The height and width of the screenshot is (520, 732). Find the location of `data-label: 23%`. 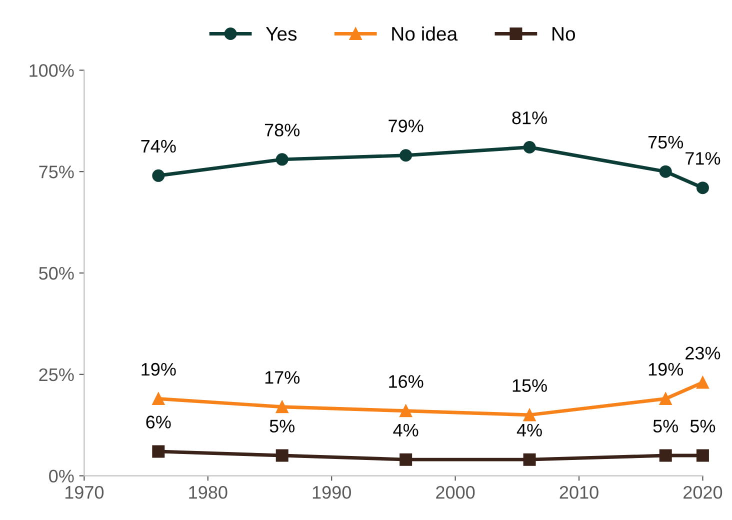

data-label: 23% is located at coordinates (703, 353).